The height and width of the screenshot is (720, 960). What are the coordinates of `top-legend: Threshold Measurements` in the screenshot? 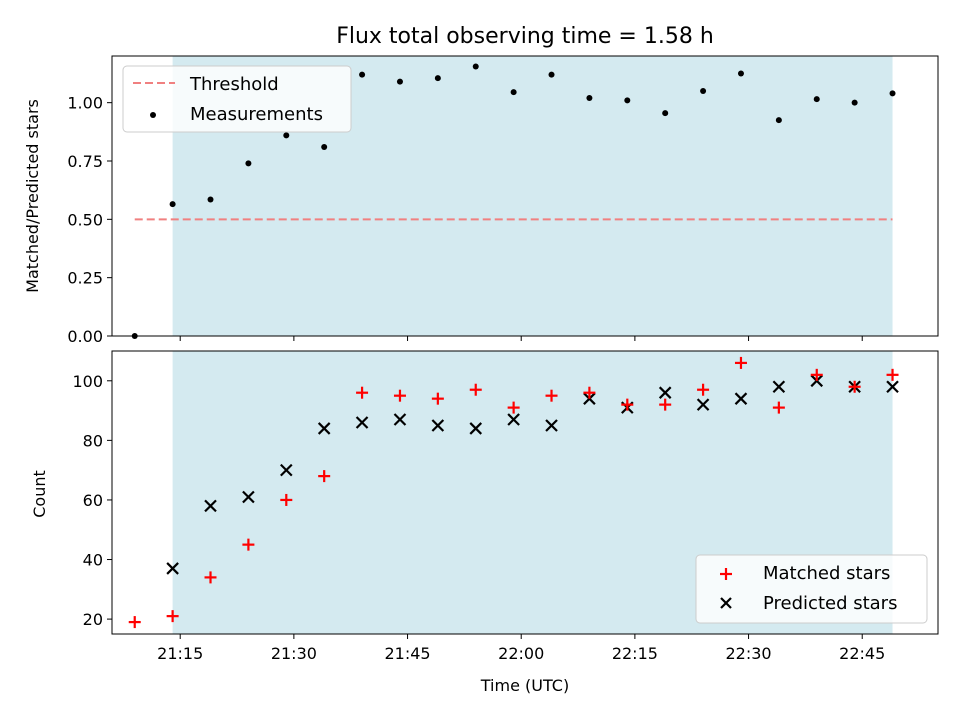 It's located at (237, 99).